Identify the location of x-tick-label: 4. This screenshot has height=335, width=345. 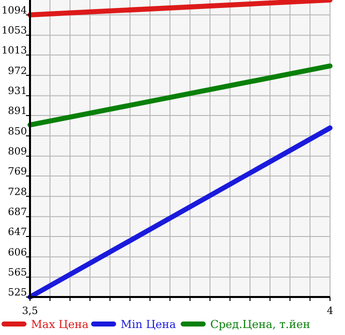
(330, 311).